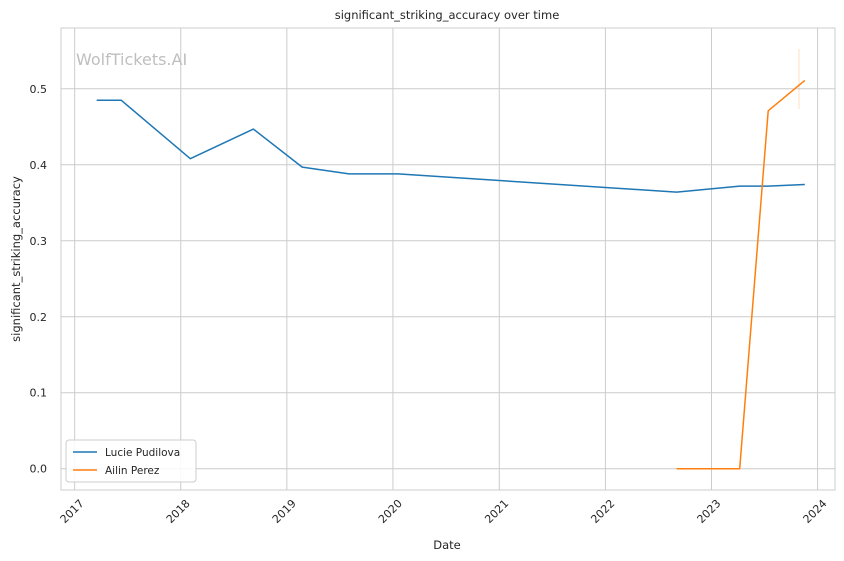  What do you see at coordinates (447, 545) in the screenshot?
I see `x-axis-label: Date` at bounding box center [447, 545].